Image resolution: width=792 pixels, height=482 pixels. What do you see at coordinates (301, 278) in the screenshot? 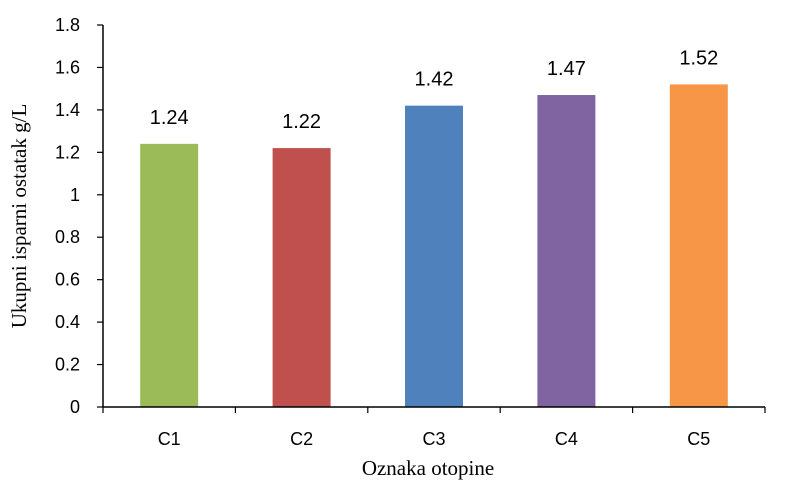
I see `bar-c2` at bounding box center [301, 278].